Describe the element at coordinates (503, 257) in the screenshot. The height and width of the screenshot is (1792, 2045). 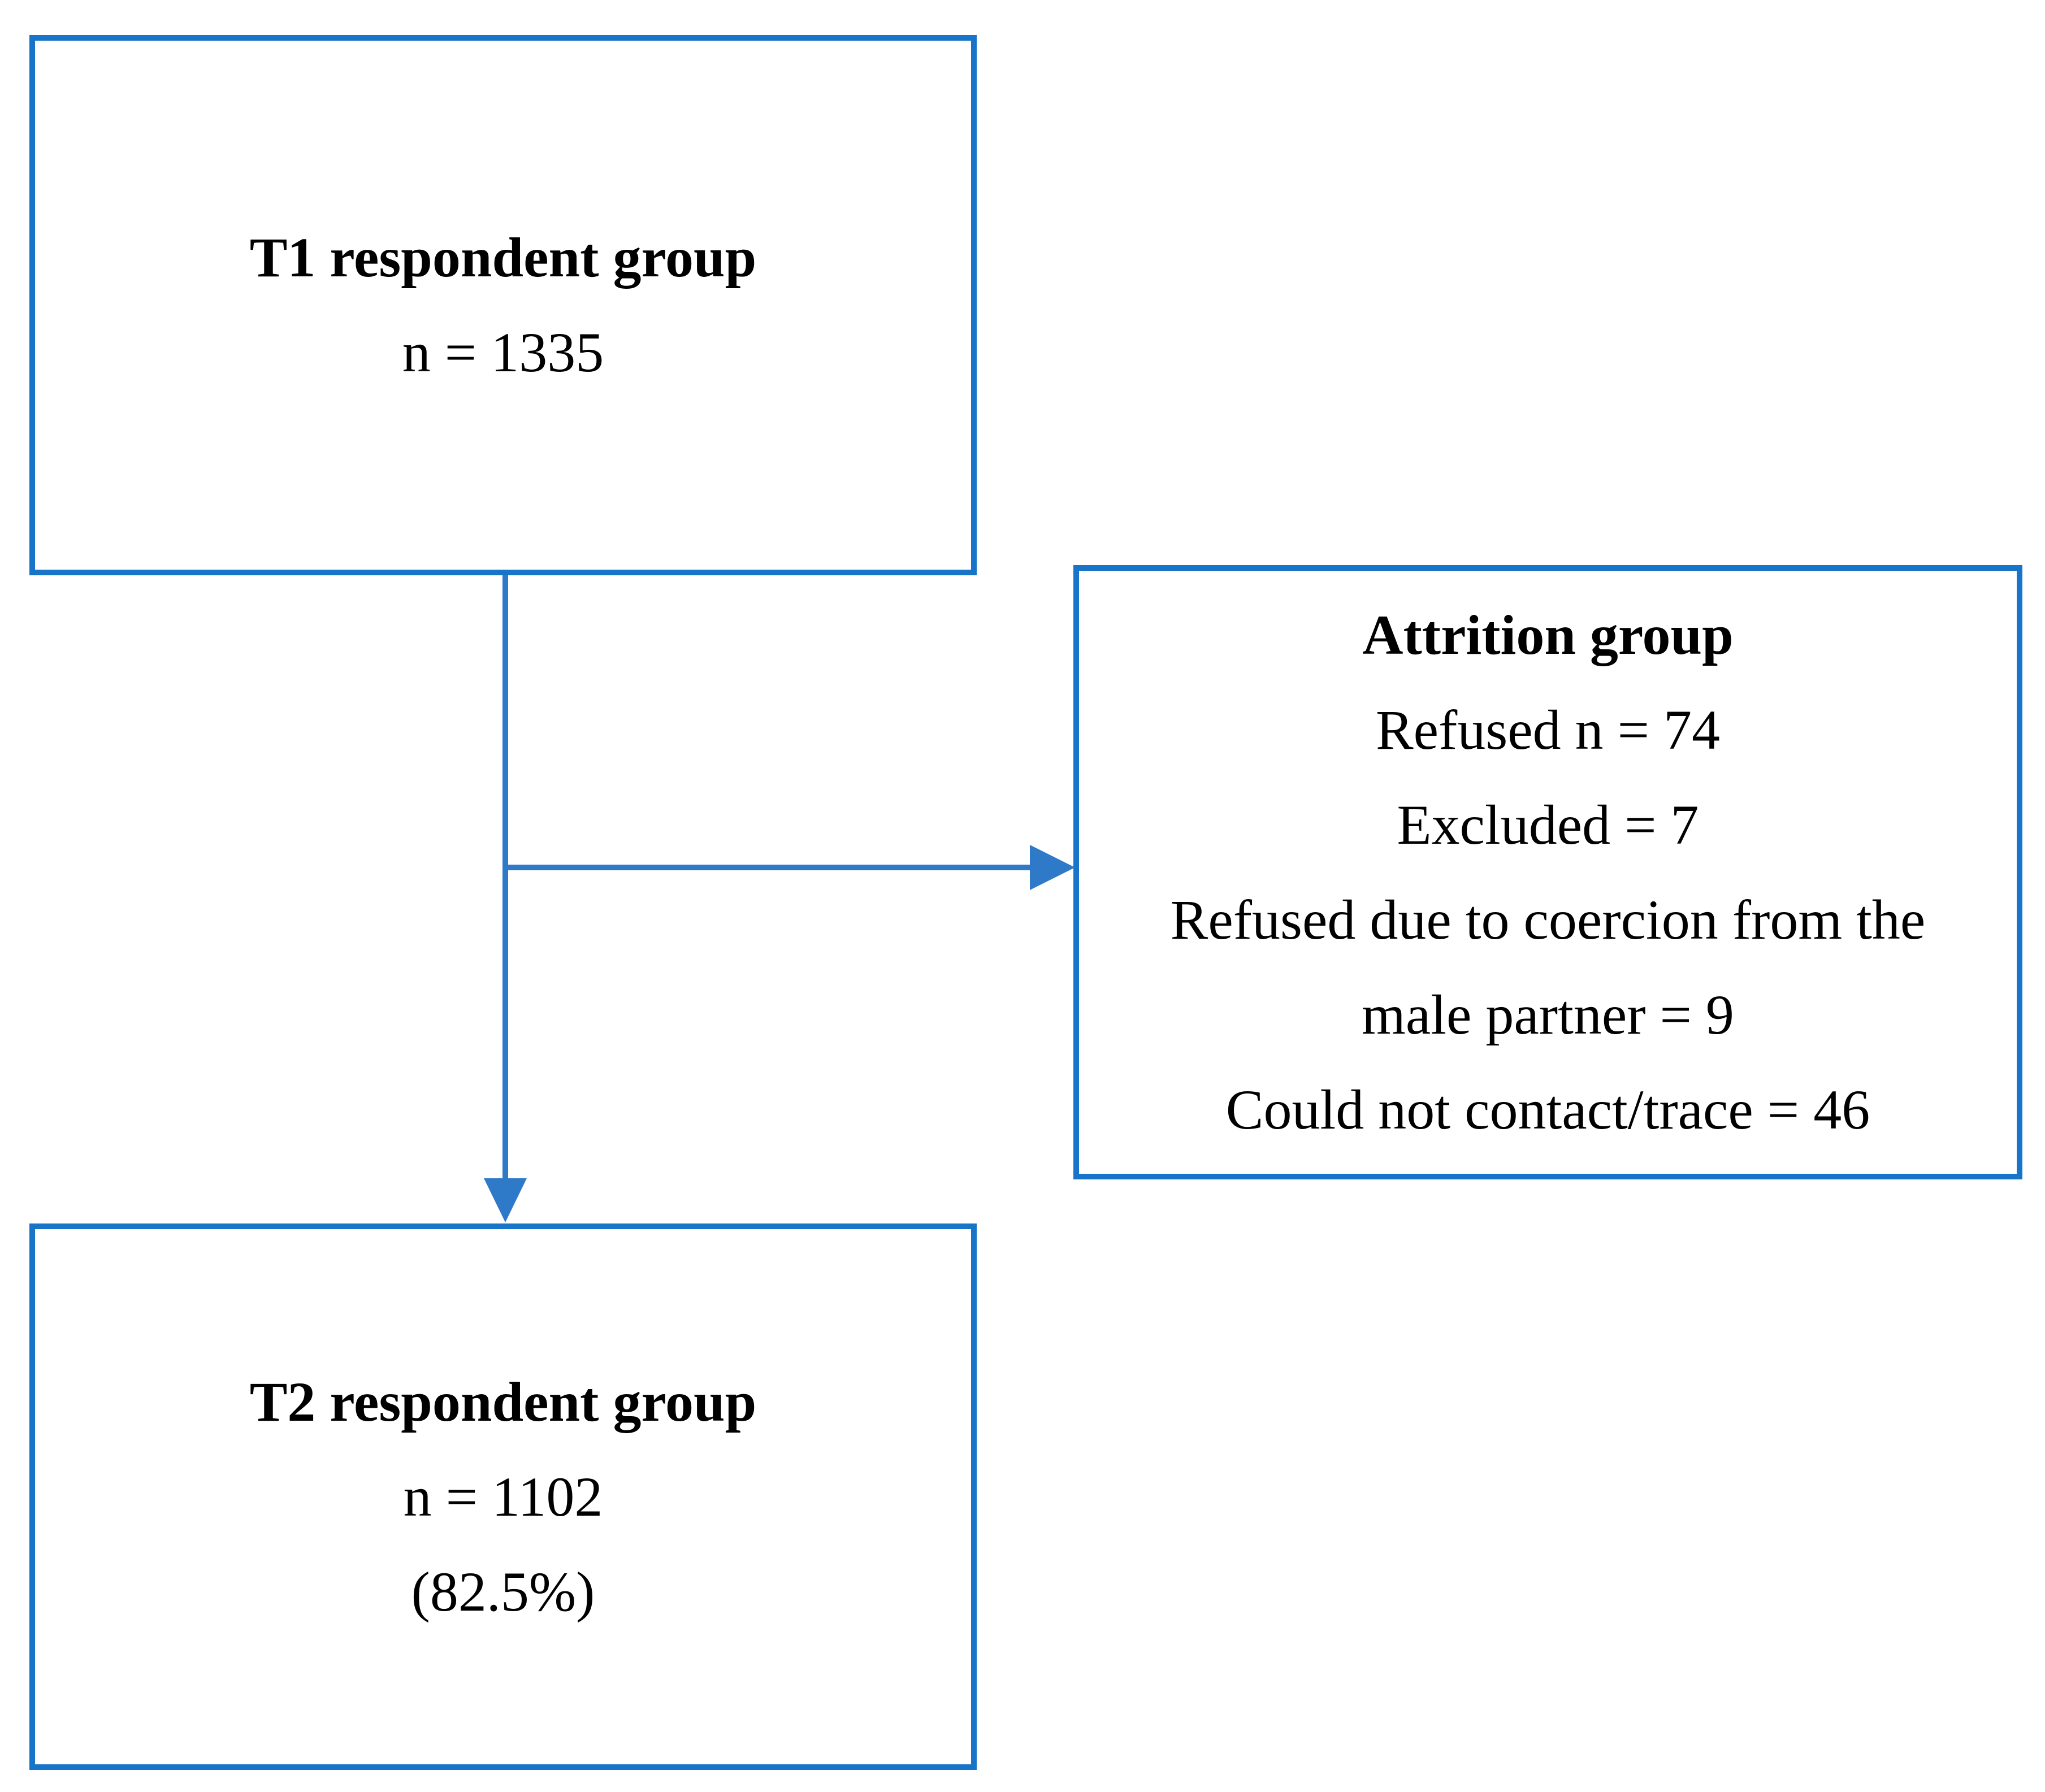
I see `t1-box-title: T1 respondent group` at that location.